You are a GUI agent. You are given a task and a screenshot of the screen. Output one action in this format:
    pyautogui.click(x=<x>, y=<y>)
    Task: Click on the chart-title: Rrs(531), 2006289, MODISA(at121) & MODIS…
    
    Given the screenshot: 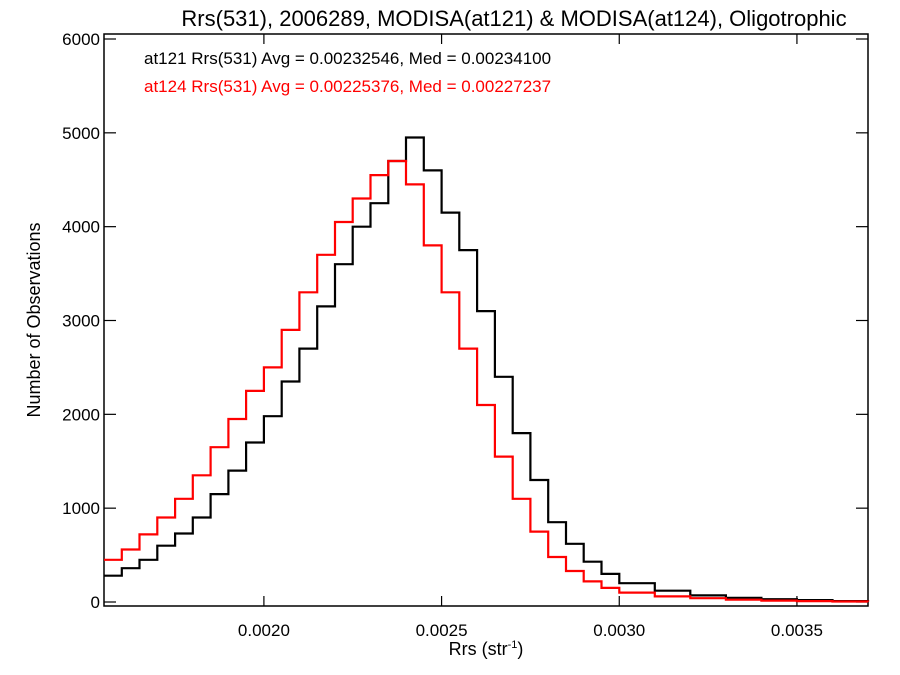 What is the action you would take?
    pyautogui.click(x=513, y=18)
    